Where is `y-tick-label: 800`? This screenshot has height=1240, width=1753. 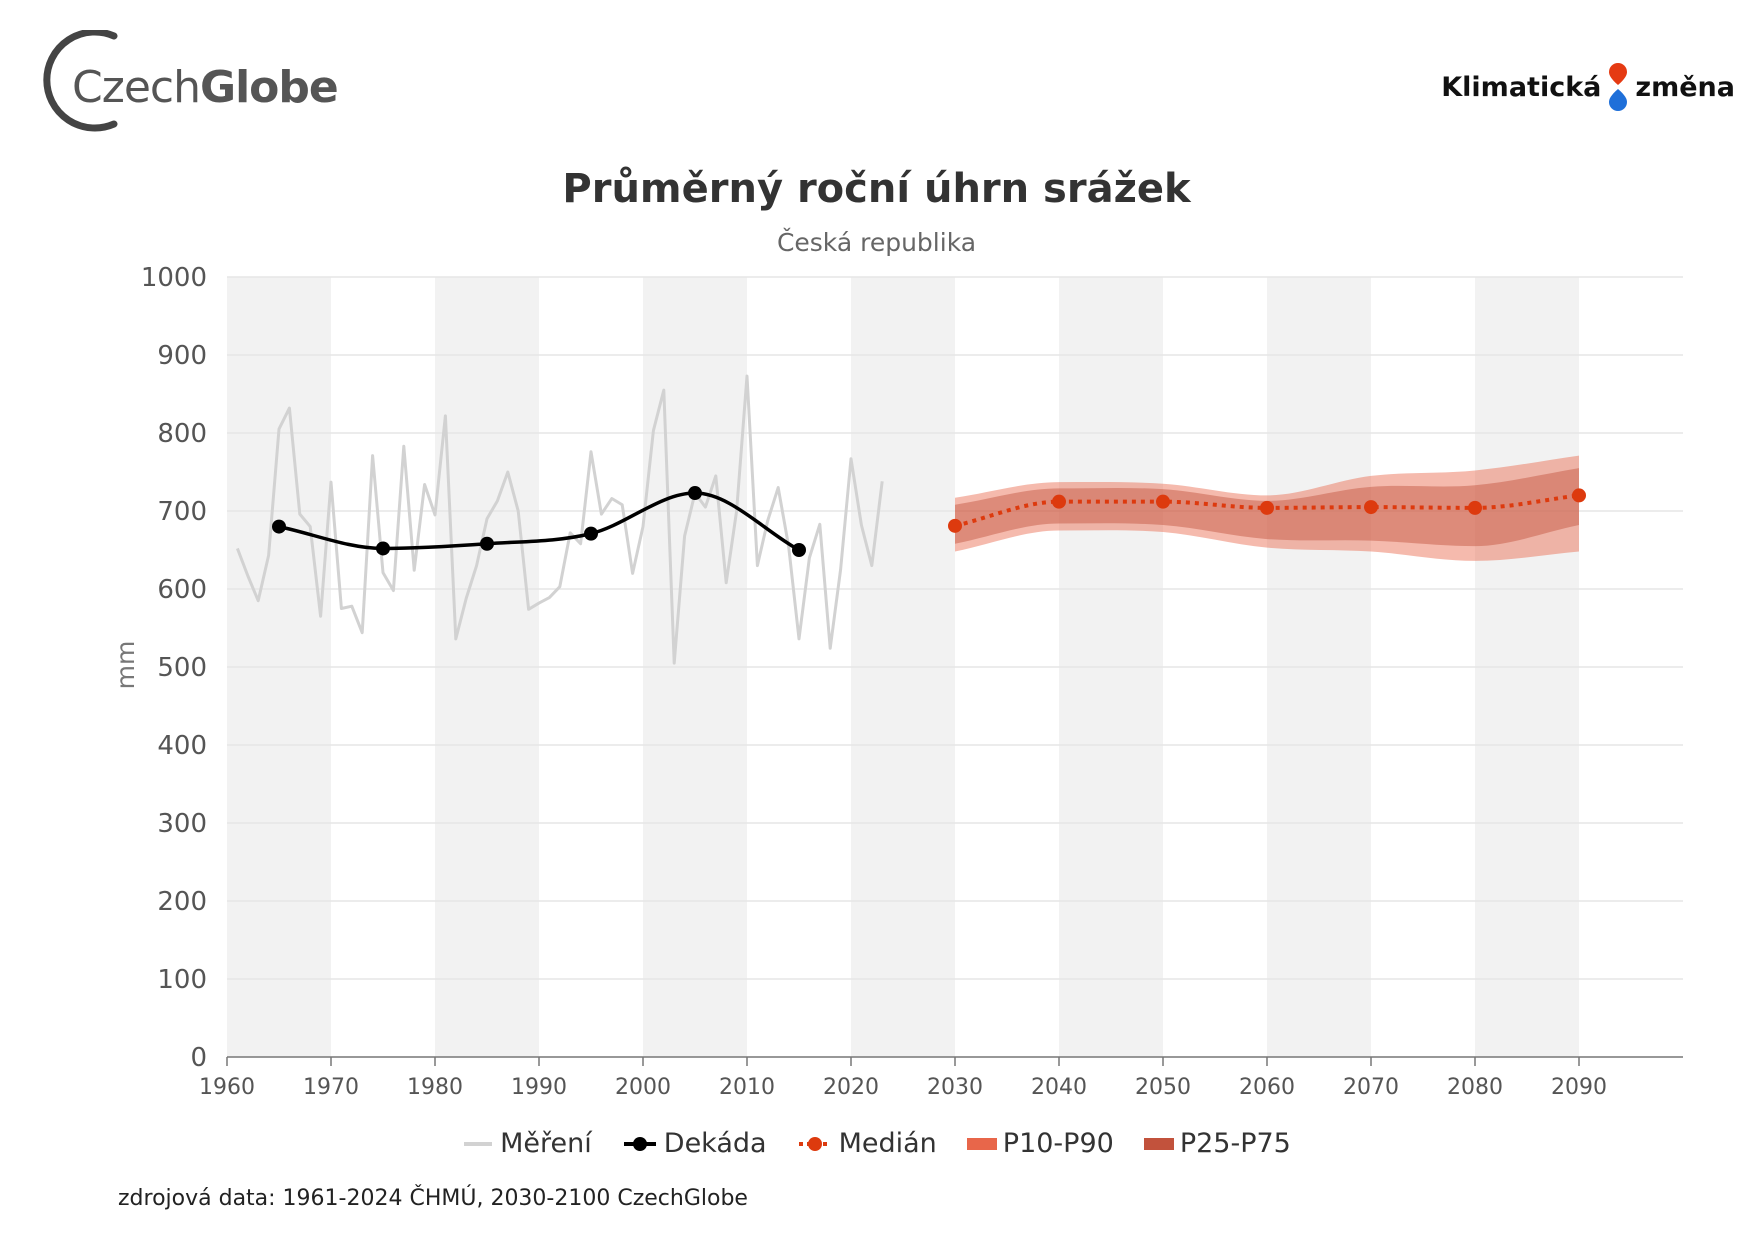 y-tick-label: 800 is located at coordinates (182, 434).